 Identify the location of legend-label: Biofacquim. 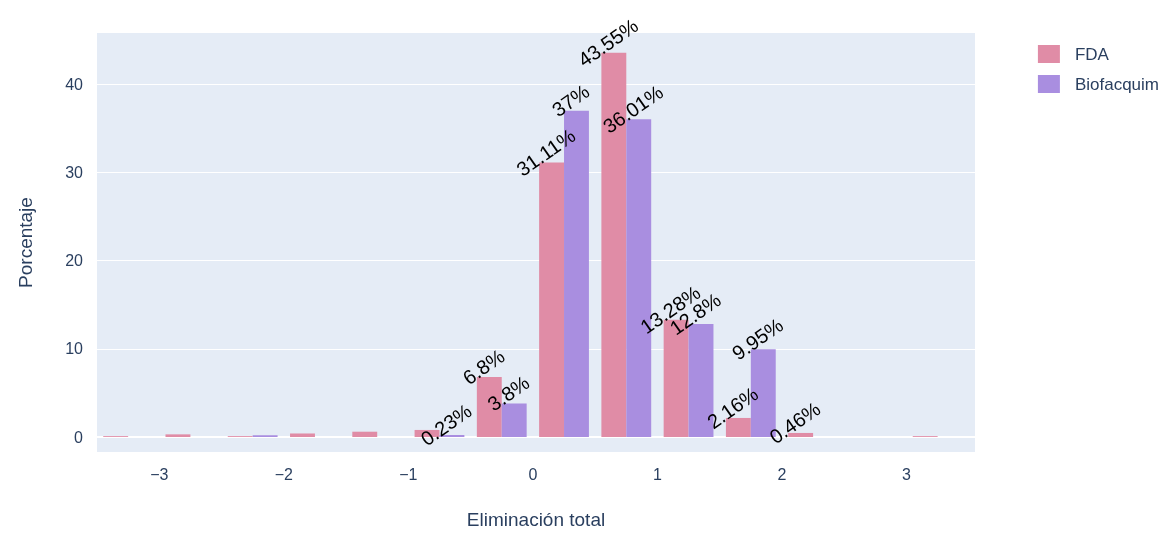
(1117, 84).